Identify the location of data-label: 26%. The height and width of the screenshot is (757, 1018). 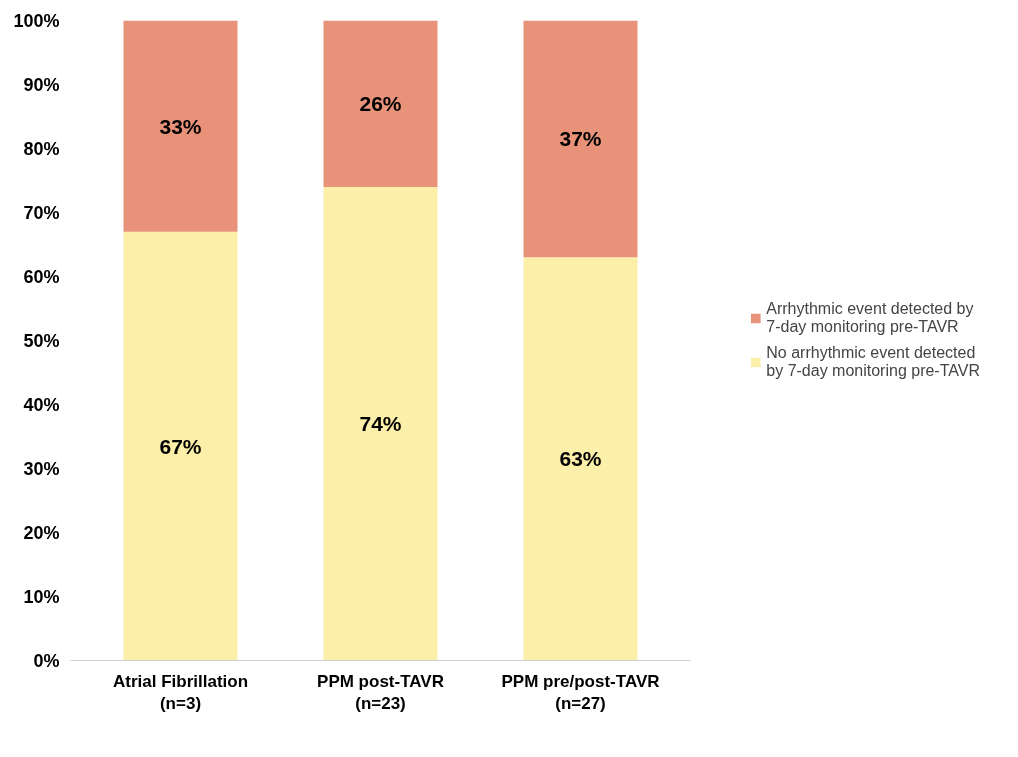
(380, 104).